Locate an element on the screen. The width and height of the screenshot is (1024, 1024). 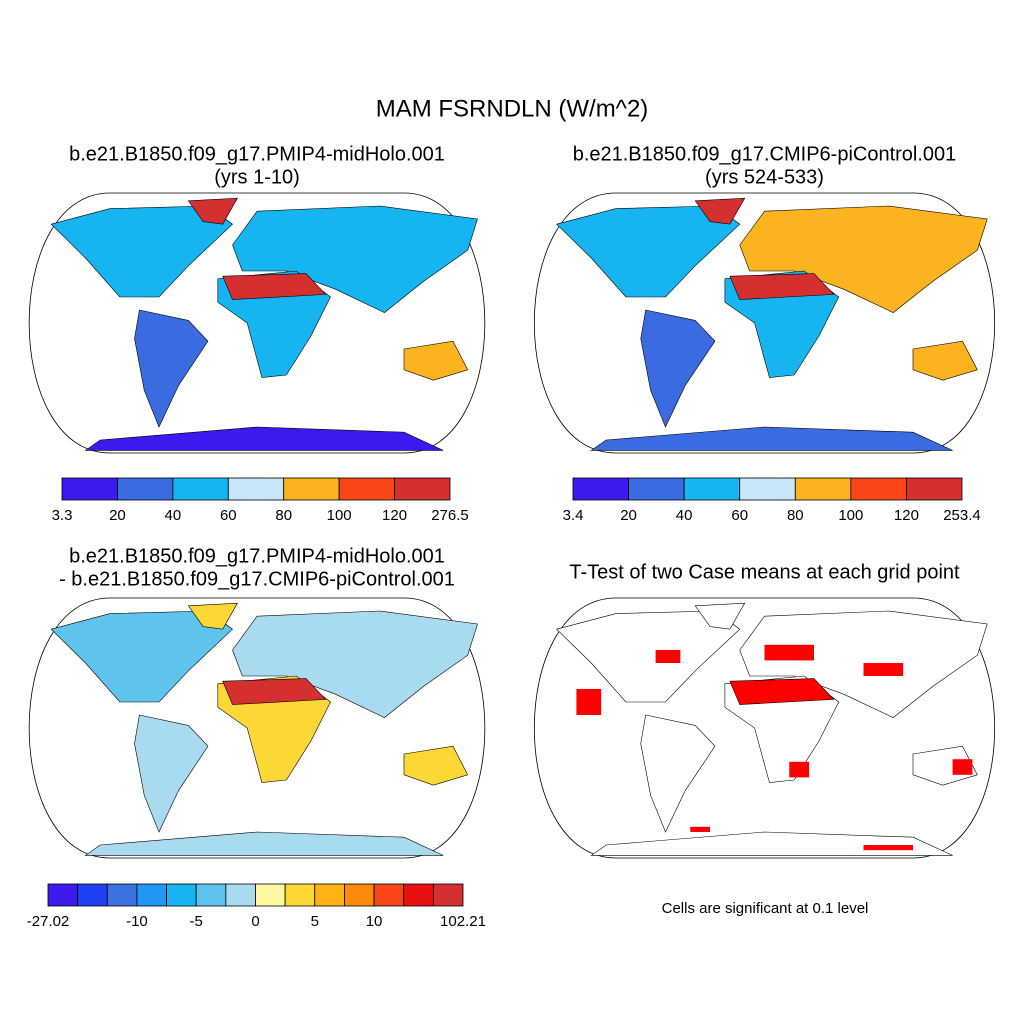
panel-note: Cells are significant at 0.1 level is located at coordinates (765, 908).